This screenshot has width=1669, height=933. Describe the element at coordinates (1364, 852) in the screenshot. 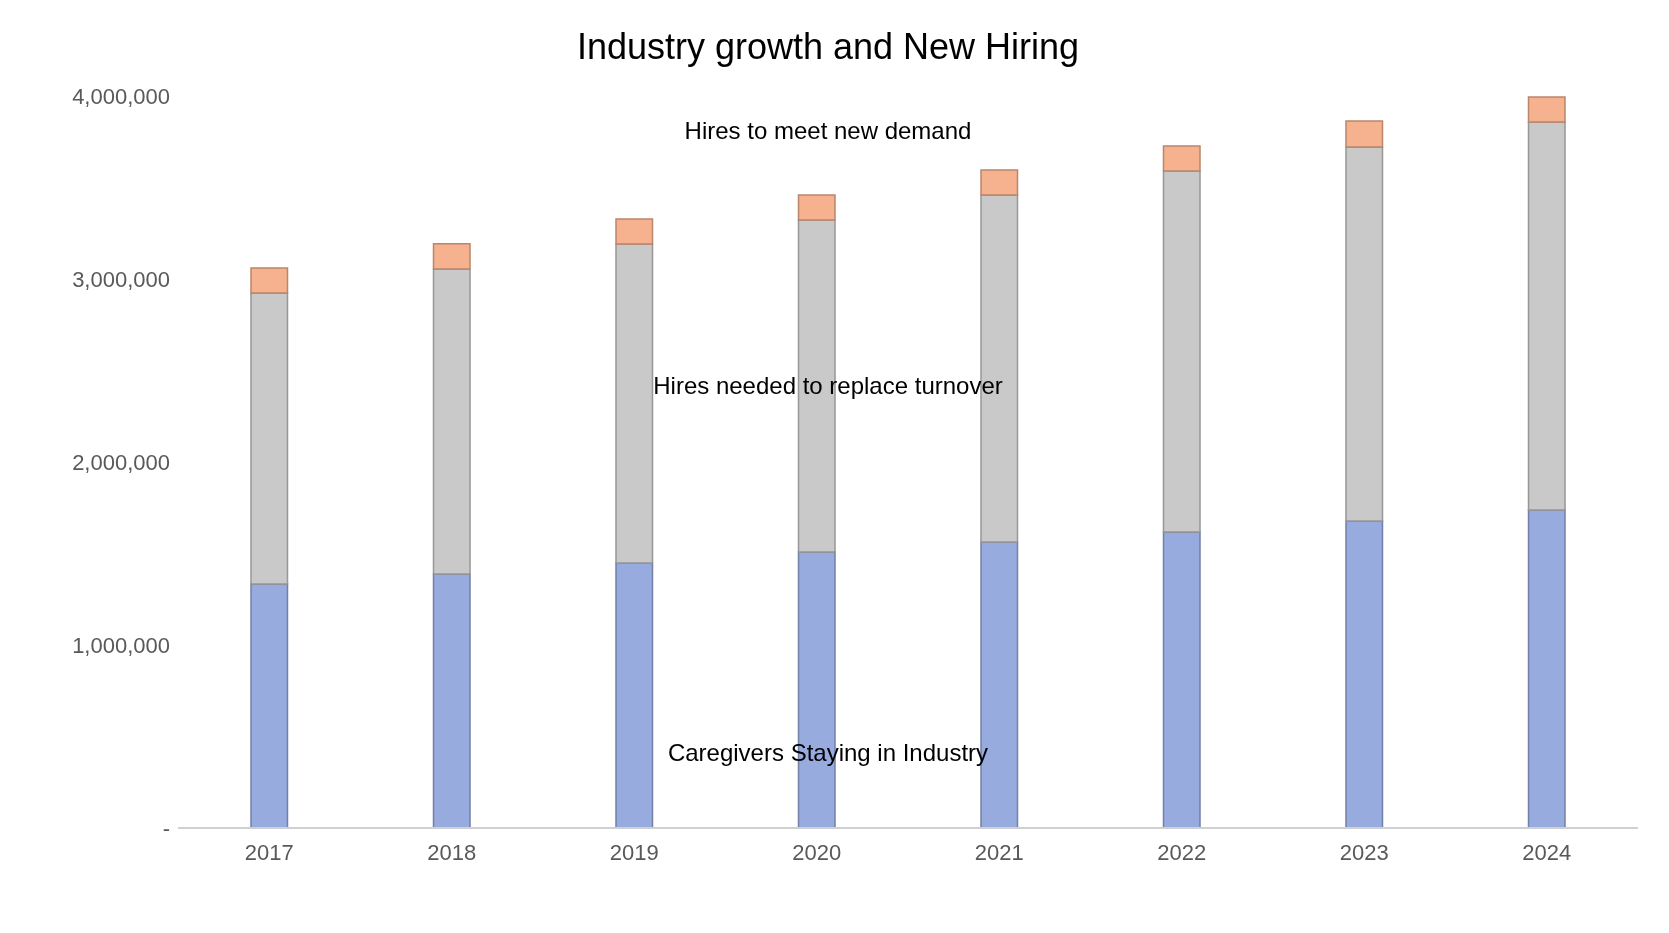

I see `x-tick-label: 2023` at that location.